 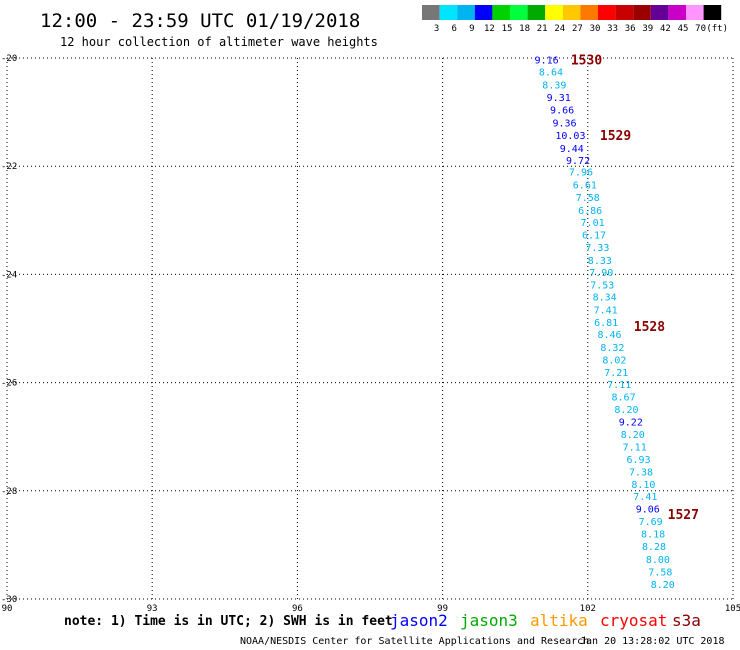 What do you see at coordinates (665, 29) in the screenshot?
I see `colorbar-label: 42` at bounding box center [665, 29].